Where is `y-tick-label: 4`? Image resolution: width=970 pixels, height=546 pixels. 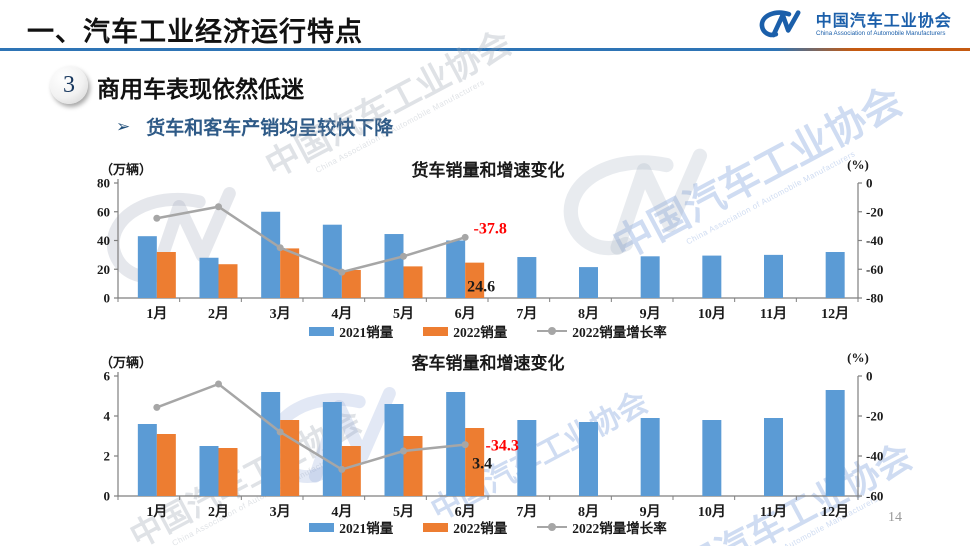
y-tick-label: 4 is located at coordinates (107, 416).